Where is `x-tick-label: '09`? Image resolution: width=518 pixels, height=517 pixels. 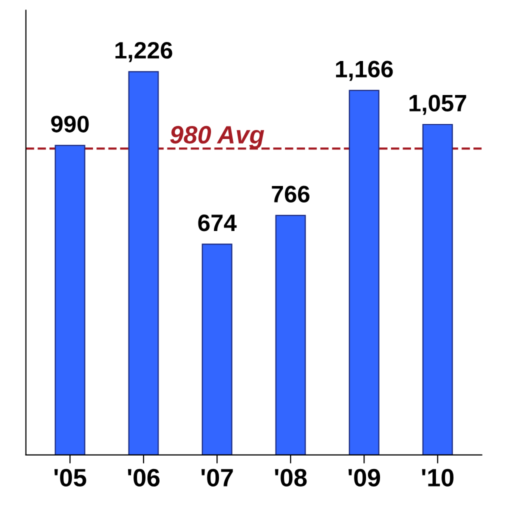 x-tick-label: '09 is located at coordinates (364, 477).